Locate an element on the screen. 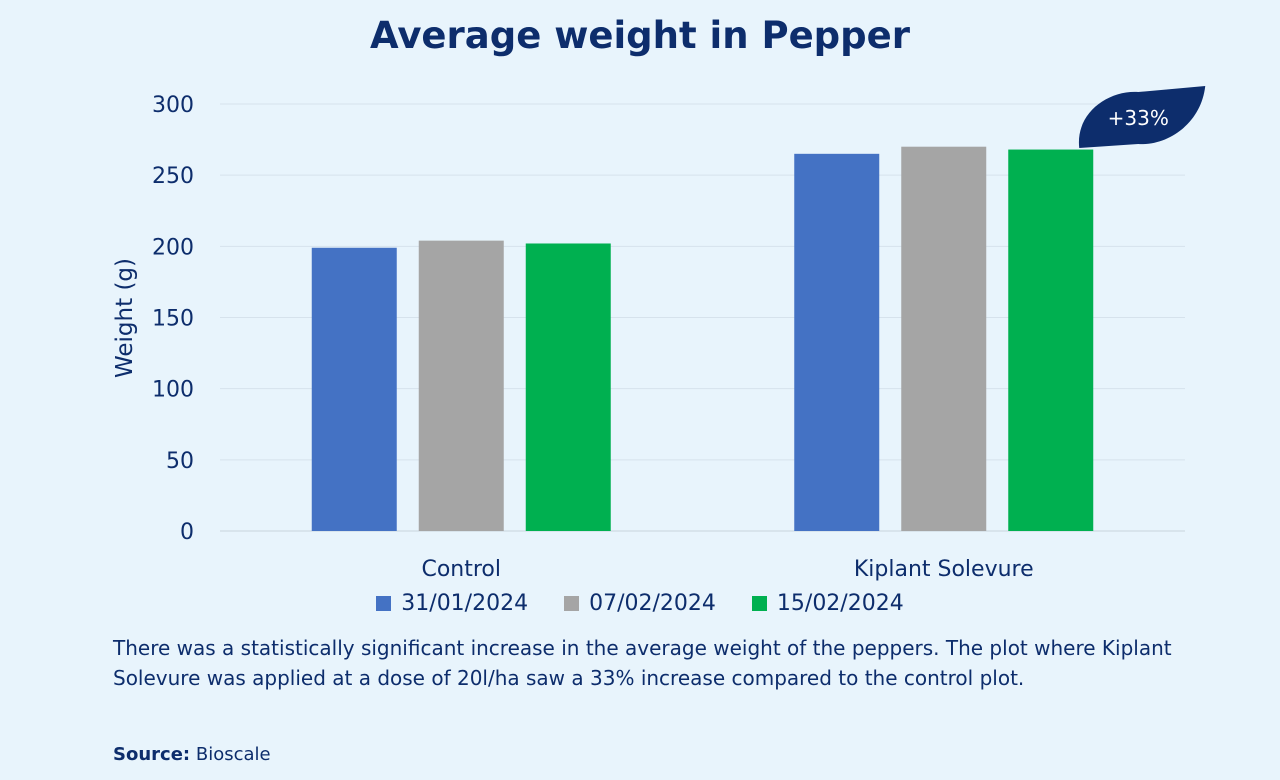 Image resolution: width=1280 pixels, height=780 pixels. y-tick-label: 150 is located at coordinates (173, 319).